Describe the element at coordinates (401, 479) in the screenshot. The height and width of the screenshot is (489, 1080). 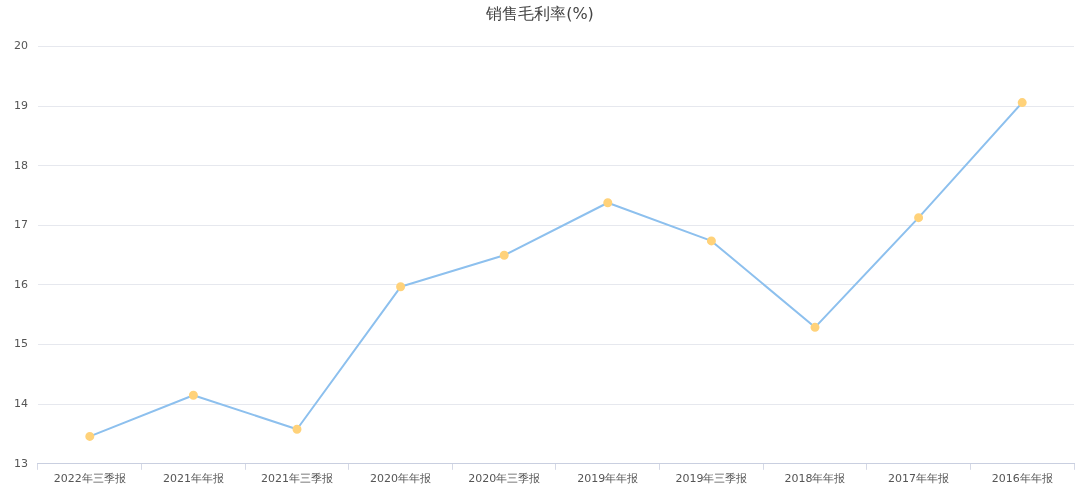
I see `x-tick-label: 2020年年报` at that location.